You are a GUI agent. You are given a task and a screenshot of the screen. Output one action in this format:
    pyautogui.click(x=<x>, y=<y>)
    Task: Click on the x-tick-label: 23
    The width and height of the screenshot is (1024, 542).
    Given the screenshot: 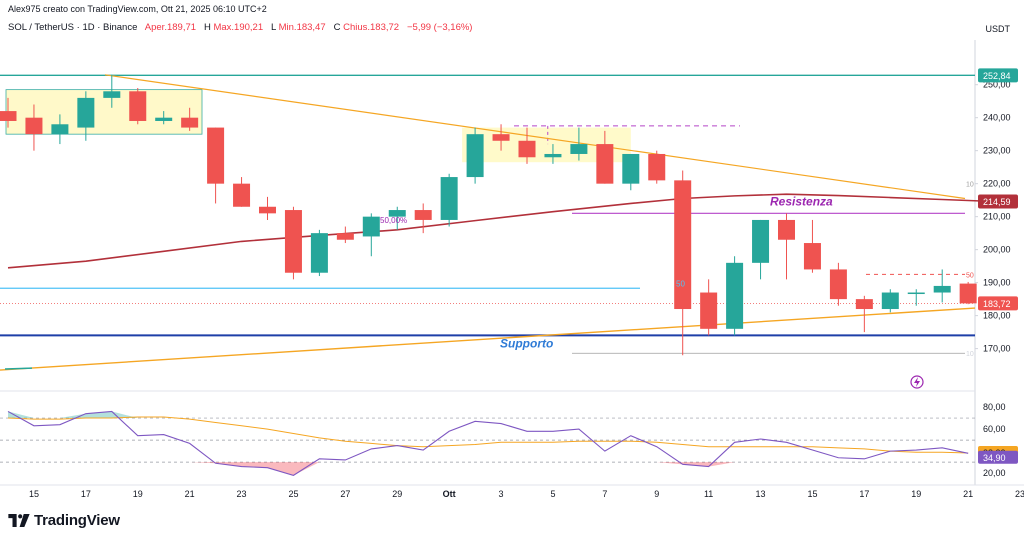 What is the action you would take?
    pyautogui.click(x=1019, y=494)
    